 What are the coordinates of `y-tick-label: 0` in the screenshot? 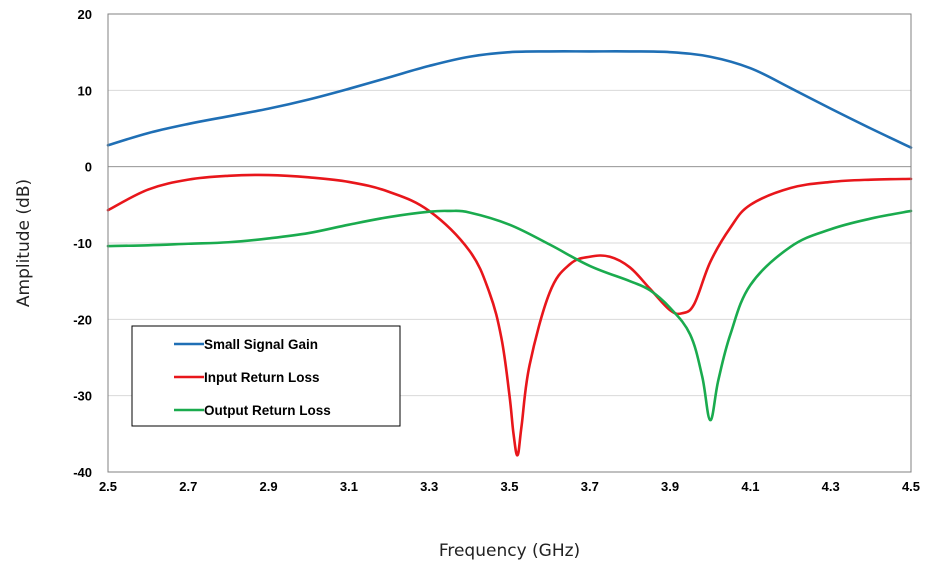 It's located at (88, 167).